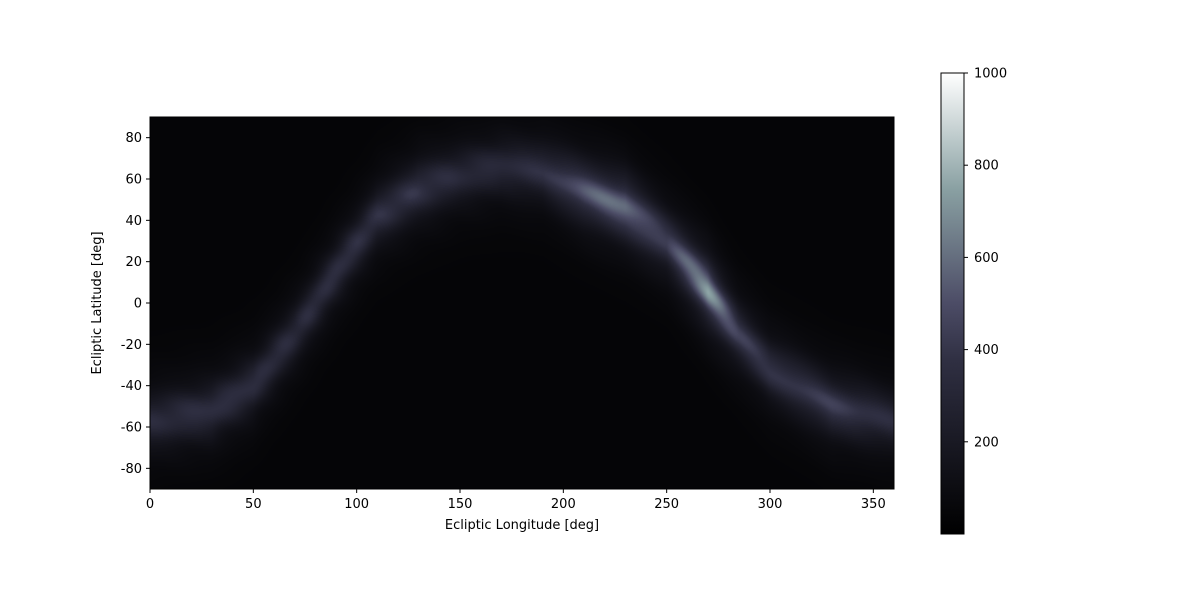  I want to click on y-tick-label: -20, so click(131, 345).